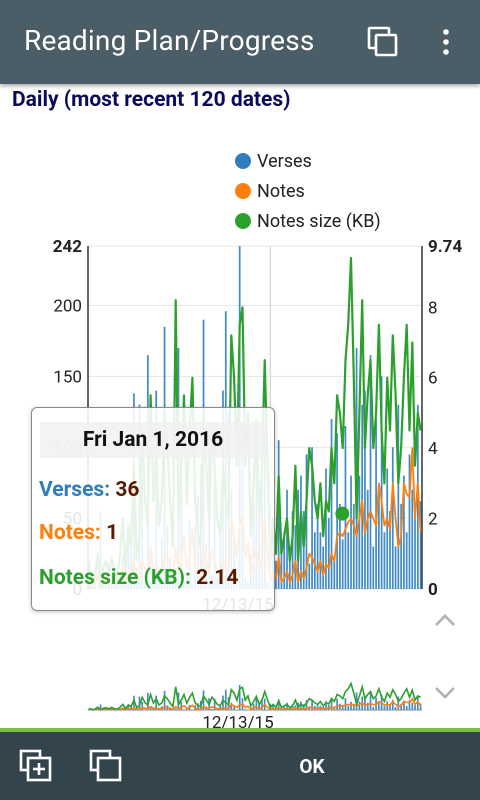  Describe the element at coordinates (445, 693) in the screenshot. I see `chevron-down-icon` at that location.